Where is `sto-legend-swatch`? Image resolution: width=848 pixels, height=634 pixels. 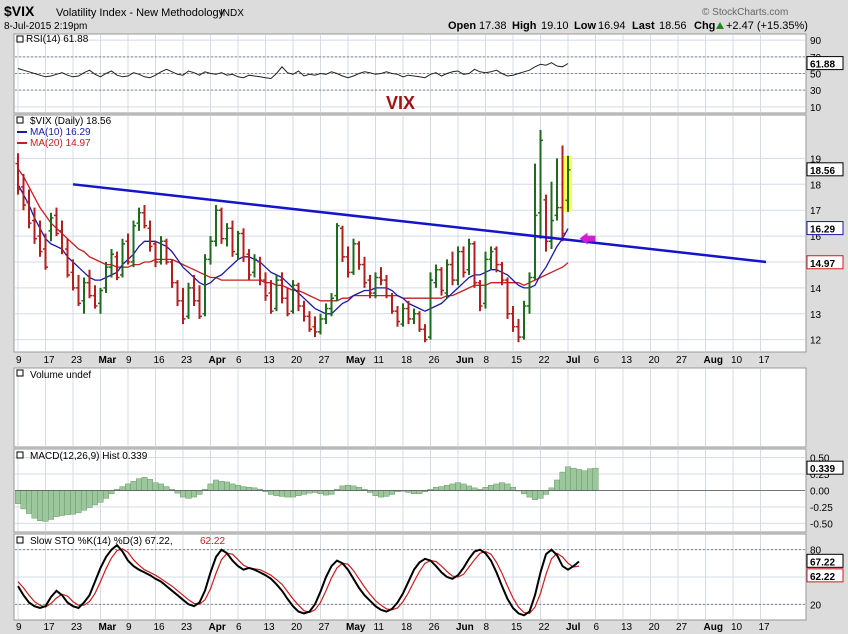
sto-legend-swatch is located at coordinates (20, 540).